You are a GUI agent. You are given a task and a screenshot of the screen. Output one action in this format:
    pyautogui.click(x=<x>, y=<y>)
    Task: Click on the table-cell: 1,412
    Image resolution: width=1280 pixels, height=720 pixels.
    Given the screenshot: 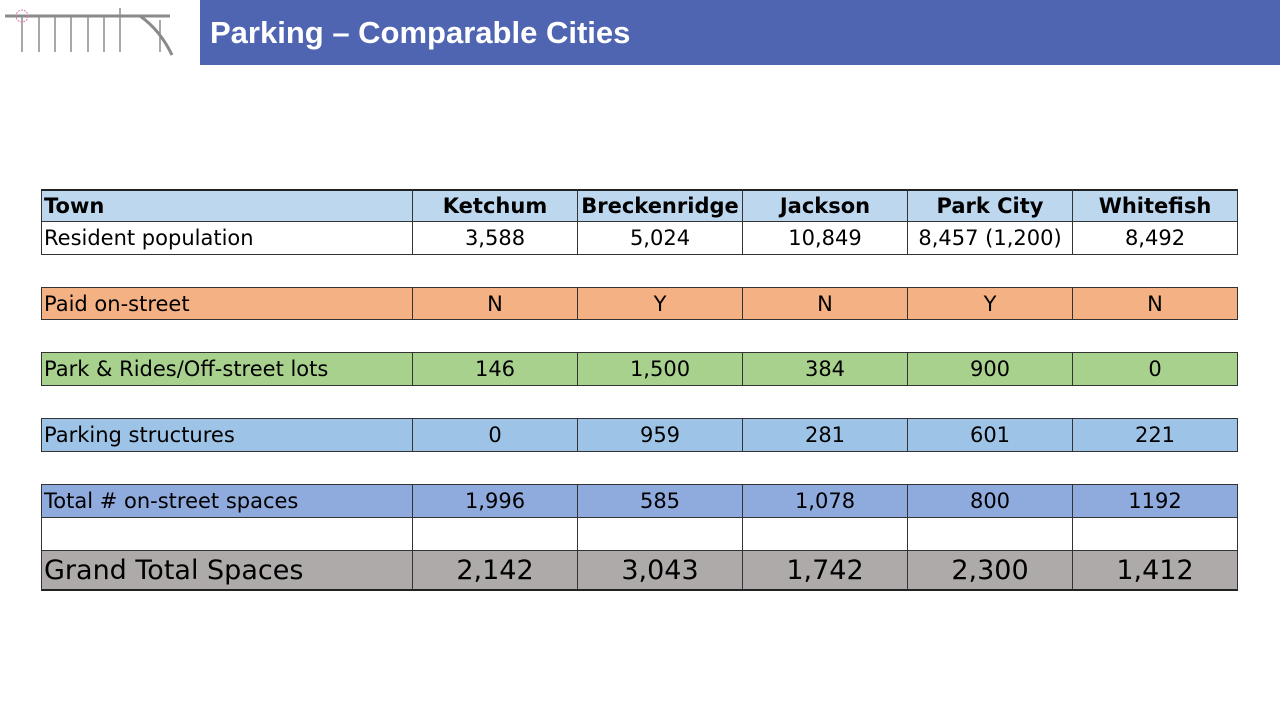 What is the action you would take?
    pyautogui.click(x=1155, y=571)
    